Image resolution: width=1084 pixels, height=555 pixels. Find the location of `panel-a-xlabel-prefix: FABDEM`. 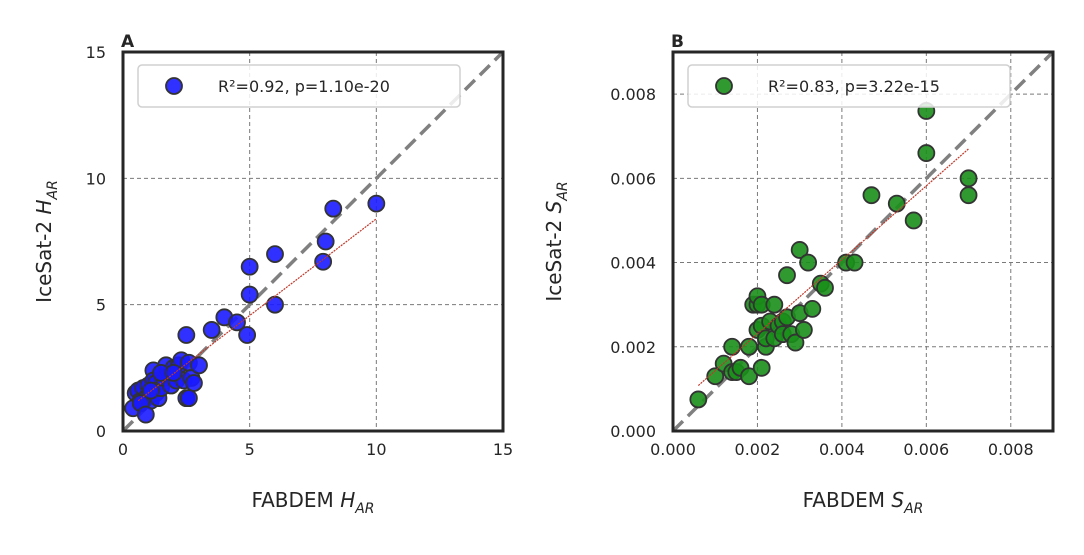

panel-a-xlabel-prefix: FABDEM is located at coordinates (295, 500).